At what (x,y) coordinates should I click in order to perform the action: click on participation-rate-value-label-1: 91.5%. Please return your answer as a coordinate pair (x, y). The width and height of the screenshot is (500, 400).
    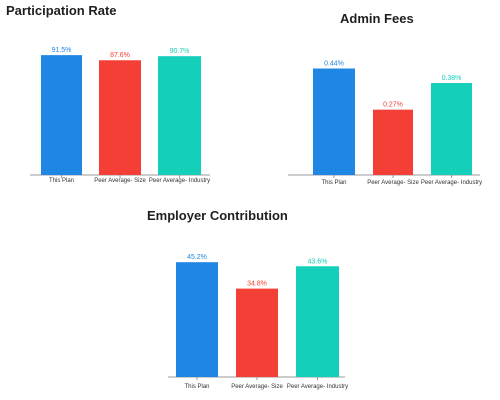
    Looking at the image, I should click on (62, 50).